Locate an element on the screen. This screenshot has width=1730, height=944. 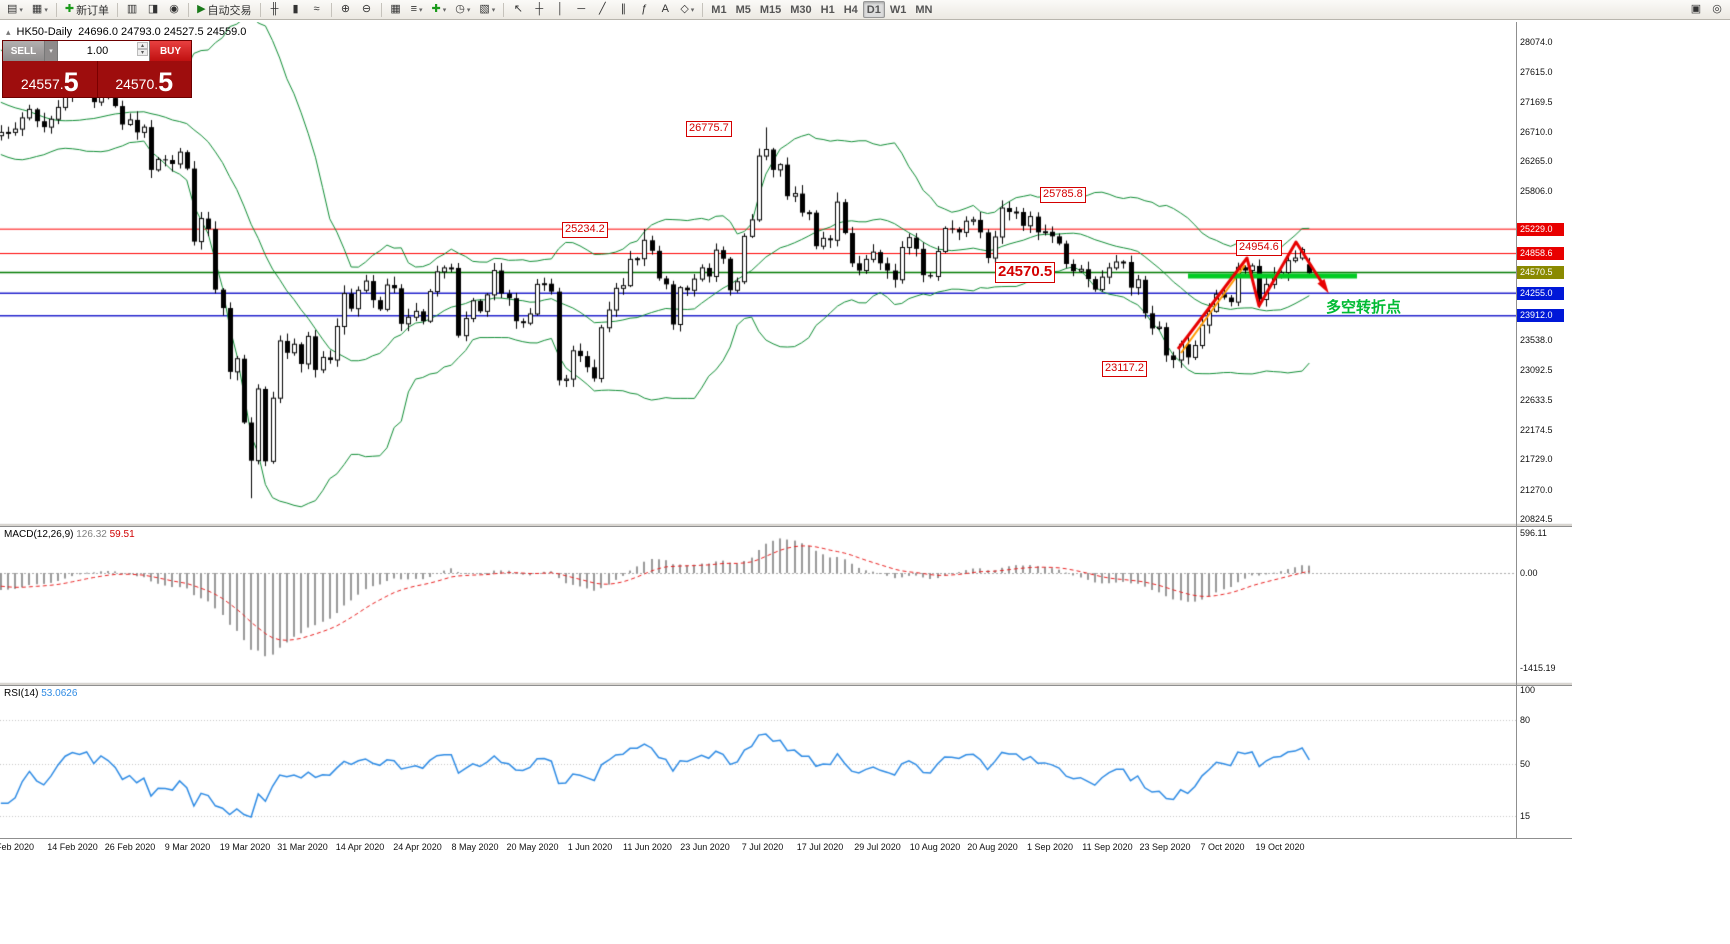
text-tool-icon: A is located at coordinates (665, 9).